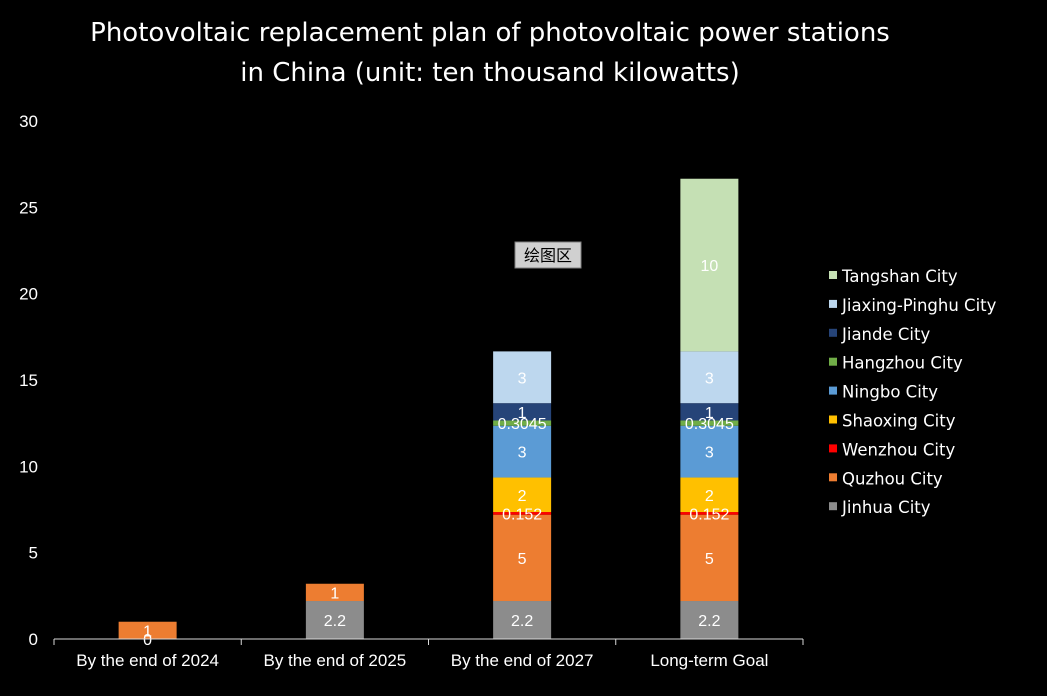 The height and width of the screenshot is (696, 1047). What do you see at coordinates (899, 421) in the screenshot?
I see `legend-label-shaoxing-city: Shaoxing City` at bounding box center [899, 421].